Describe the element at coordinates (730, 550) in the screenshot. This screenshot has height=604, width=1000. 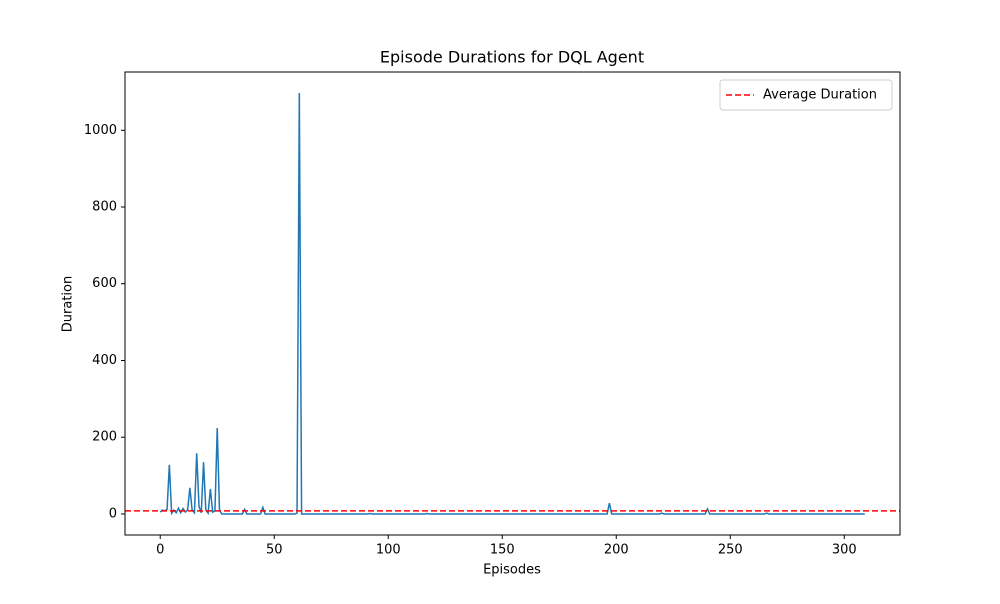
I see `x-tick-label: 250` at that location.